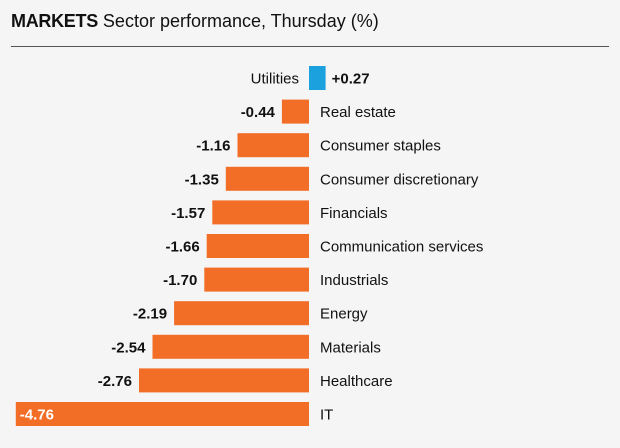 This screenshot has height=448, width=620. What do you see at coordinates (350, 347) in the screenshot?
I see `category-label-8: Materials` at bounding box center [350, 347].